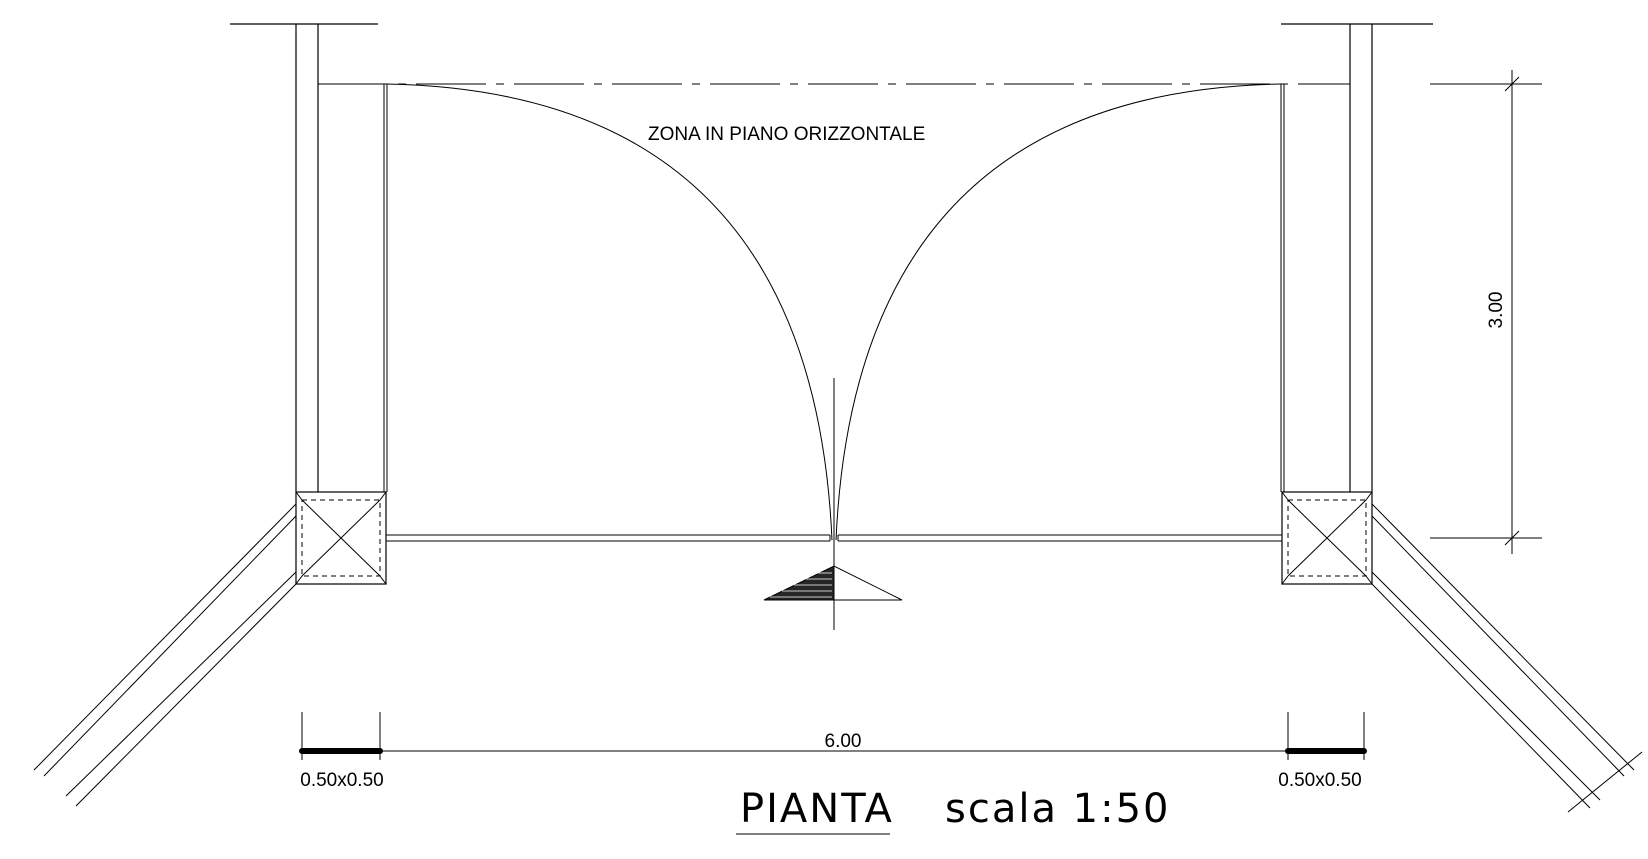  What do you see at coordinates (786, 134) in the screenshot?
I see `zone-label: ZONA IN PIANO ORIZZONTALE` at bounding box center [786, 134].